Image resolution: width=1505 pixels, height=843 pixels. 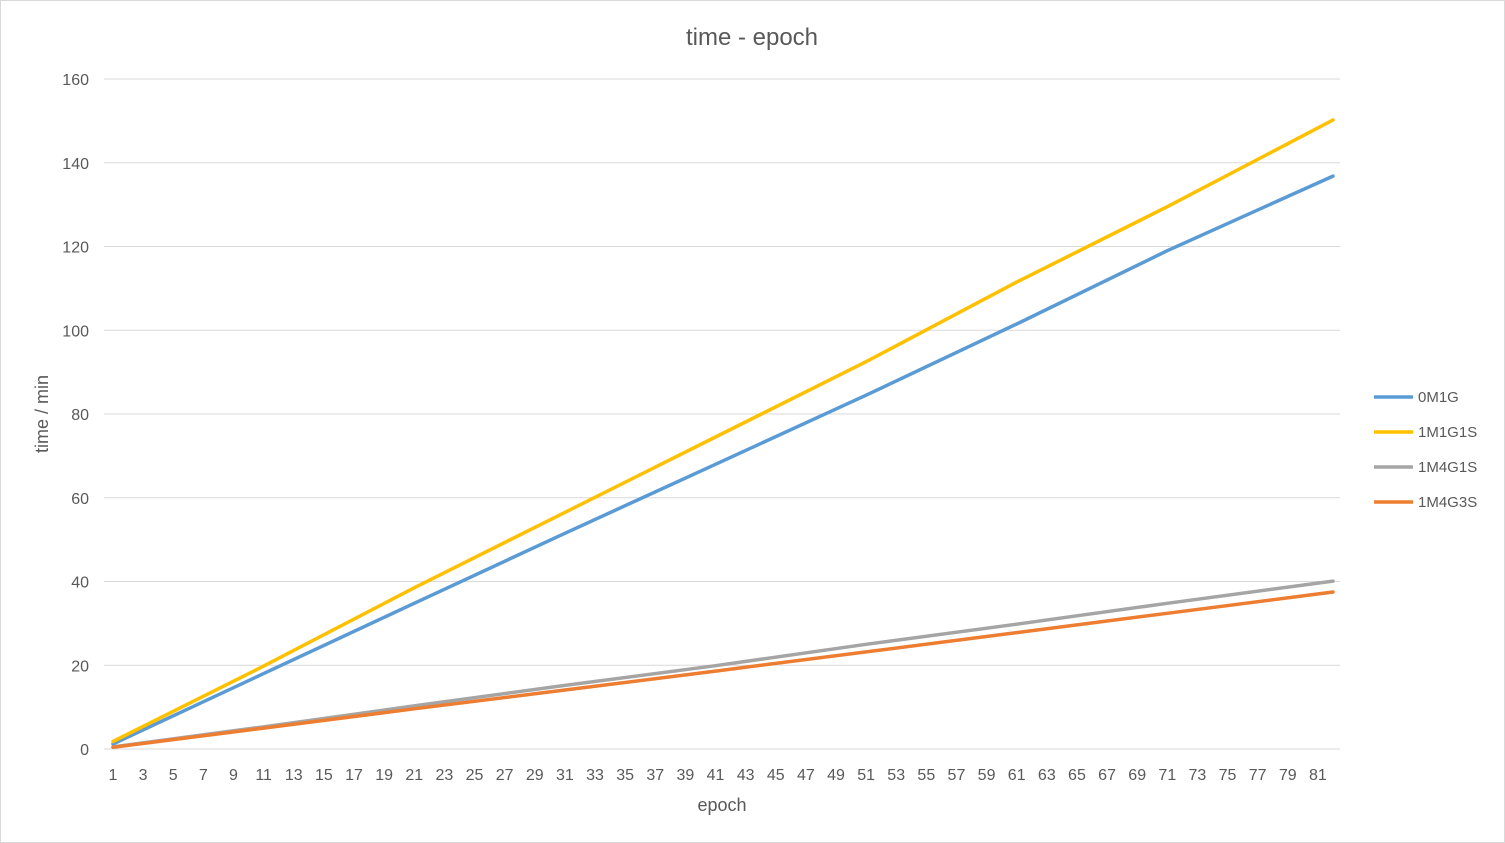 What do you see at coordinates (294, 775) in the screenshot?
I see `x-tick-label: 13` at bounding box center [294, 775].